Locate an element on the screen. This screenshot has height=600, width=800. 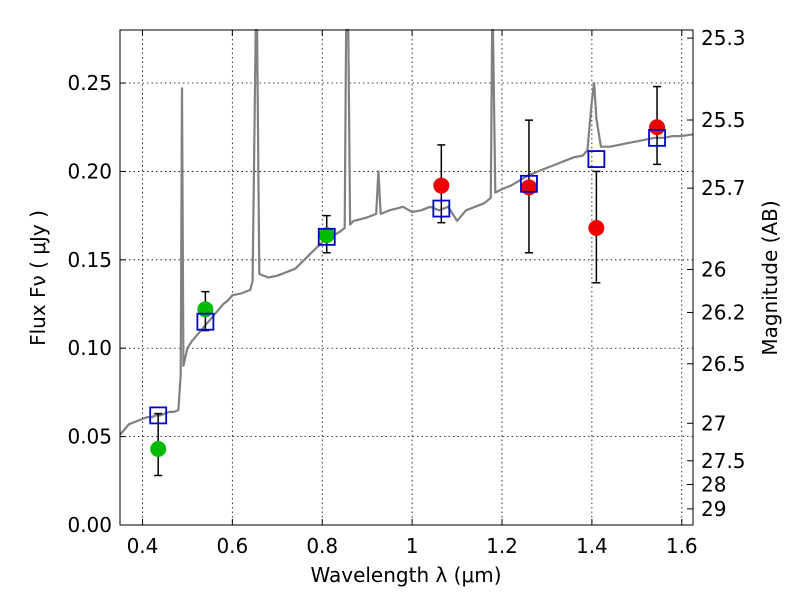
mag-tick-label: 28 is located at coordinates (713, 485).